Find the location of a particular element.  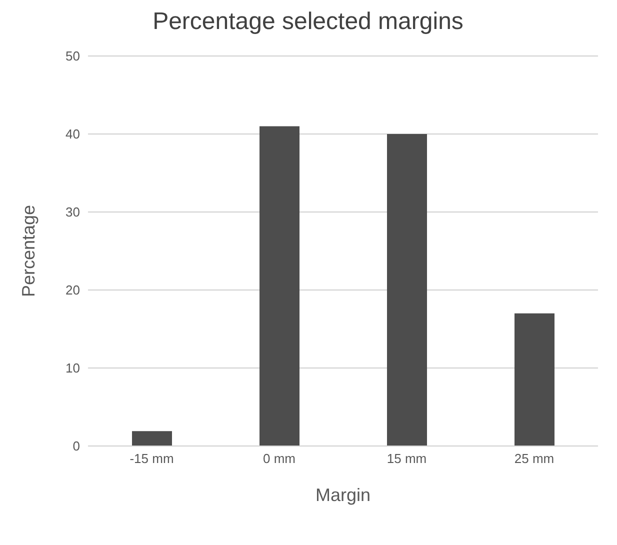

y-tick-label: 0 is located at coordinates (76, 446).